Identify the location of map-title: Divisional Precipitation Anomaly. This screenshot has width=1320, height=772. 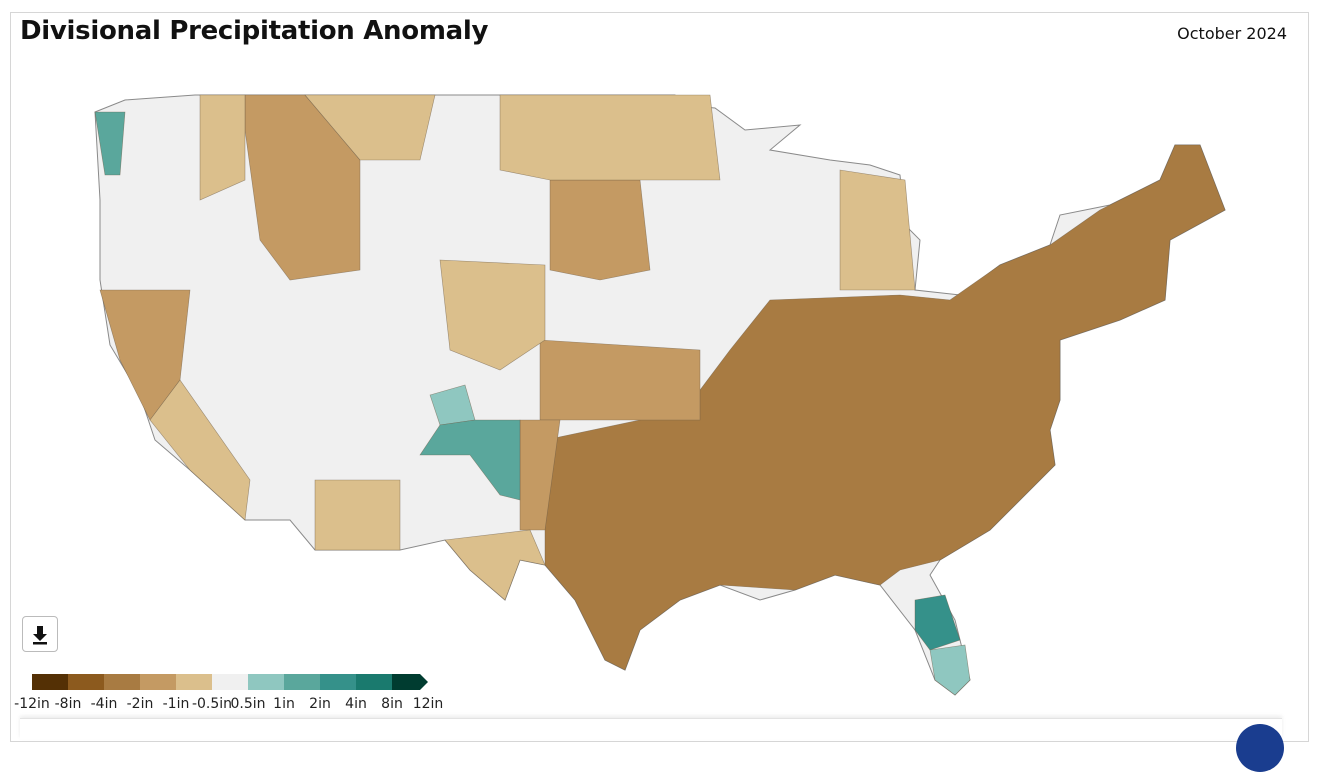
(254, 31).